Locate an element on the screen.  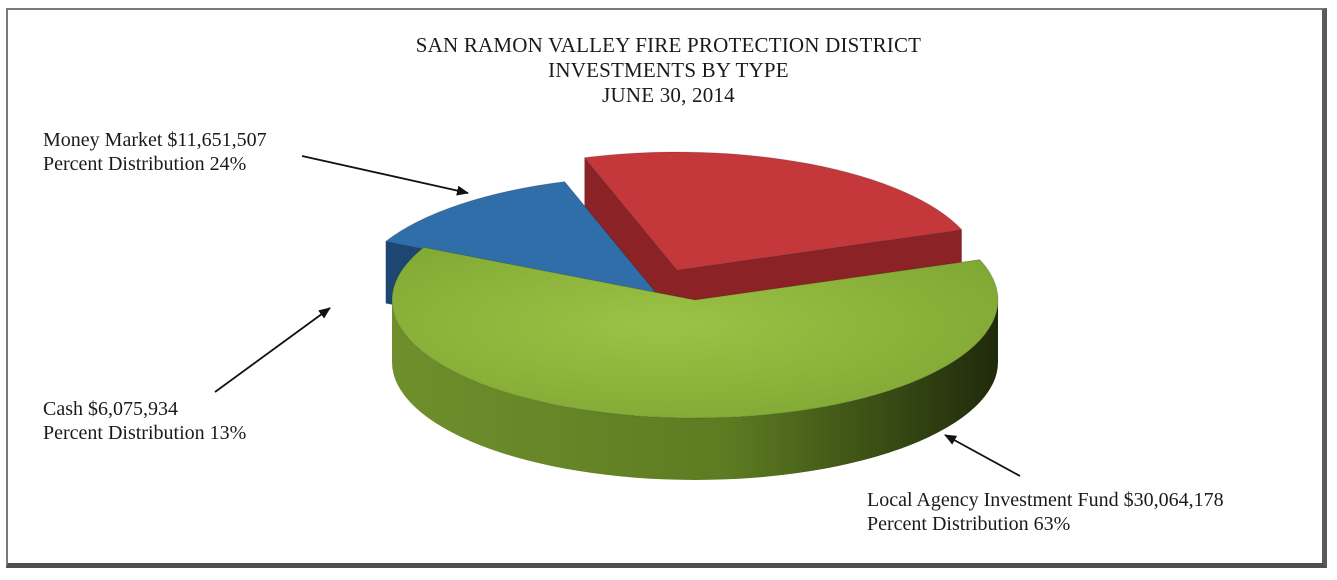
slice-amount-money-market: $11,651,507 is located at coordinates (217, 140).